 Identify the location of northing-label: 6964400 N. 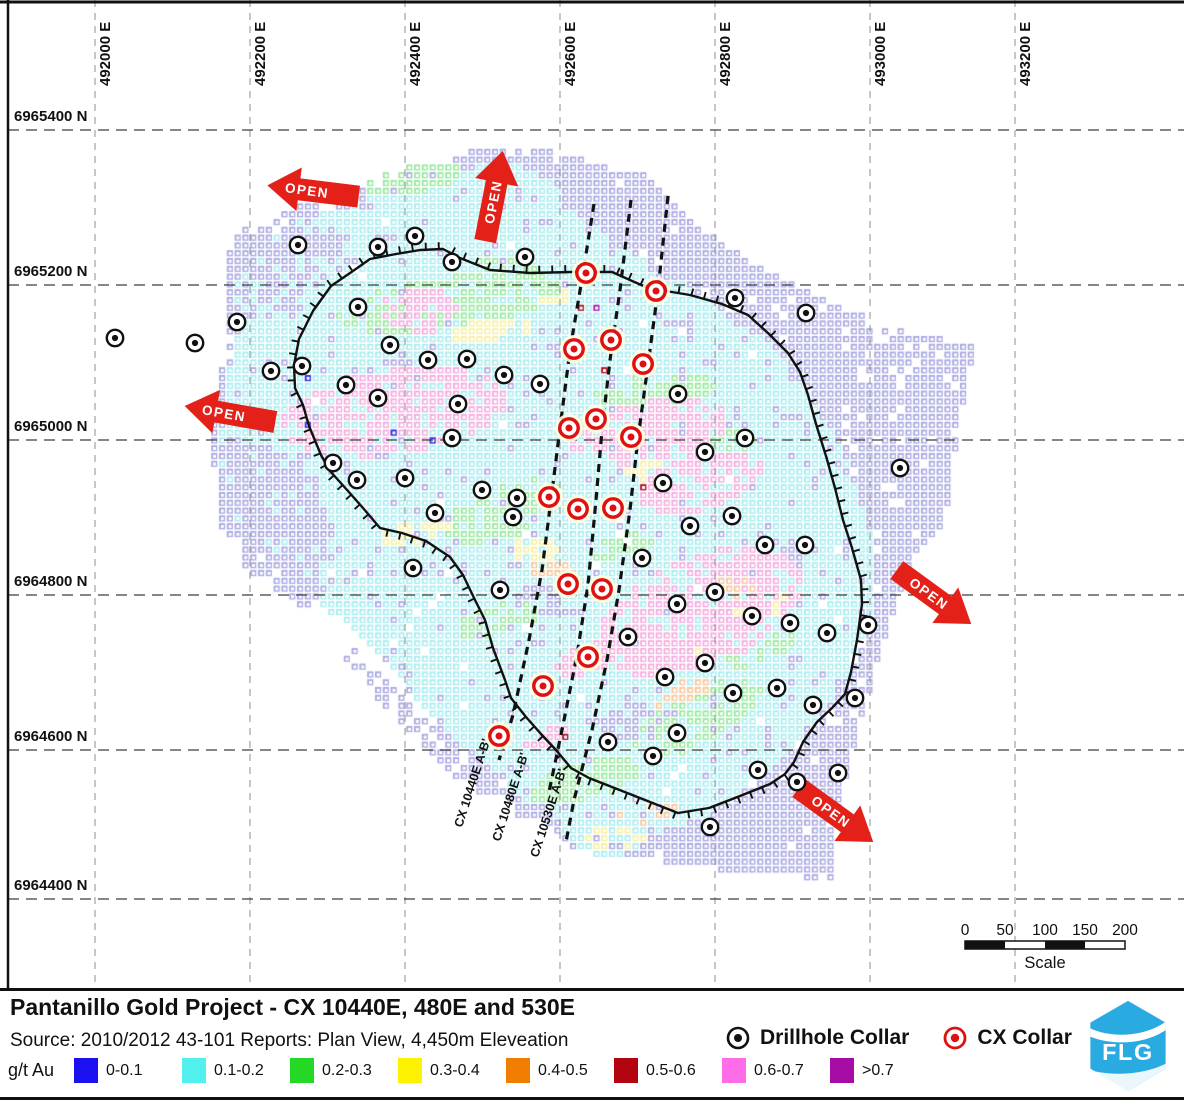
(50, 885).